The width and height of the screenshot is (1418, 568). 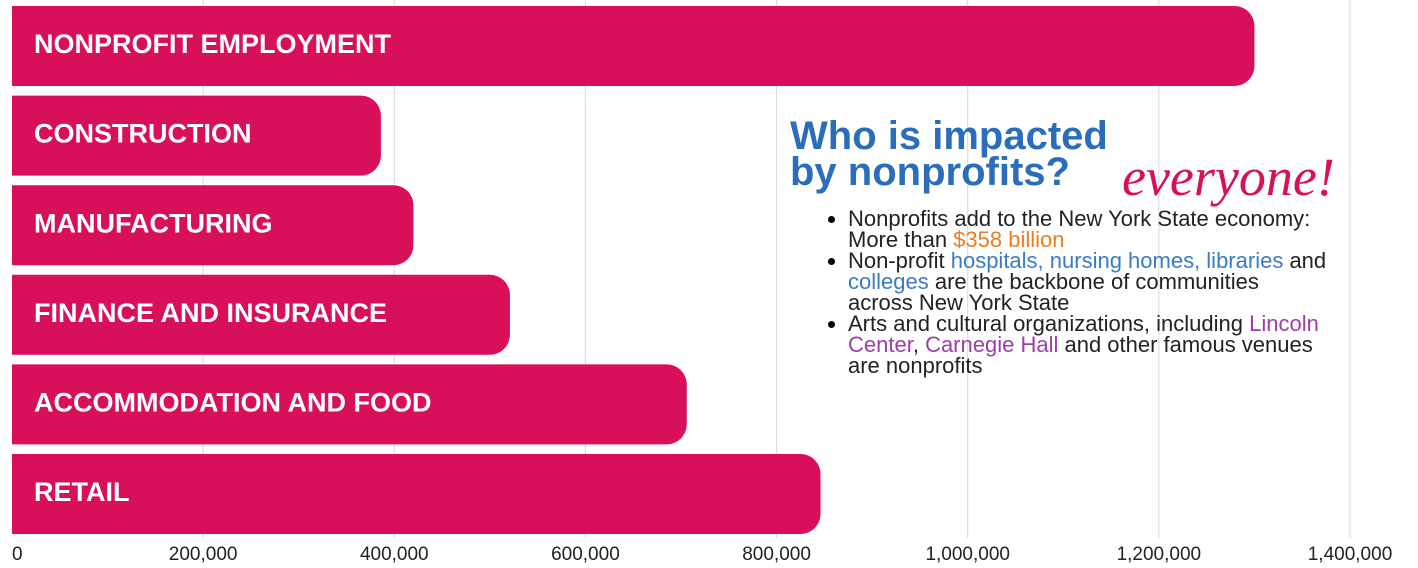 I want to click on category-label: FINANCE AND INSURANCE, so click(x=210, y=313).